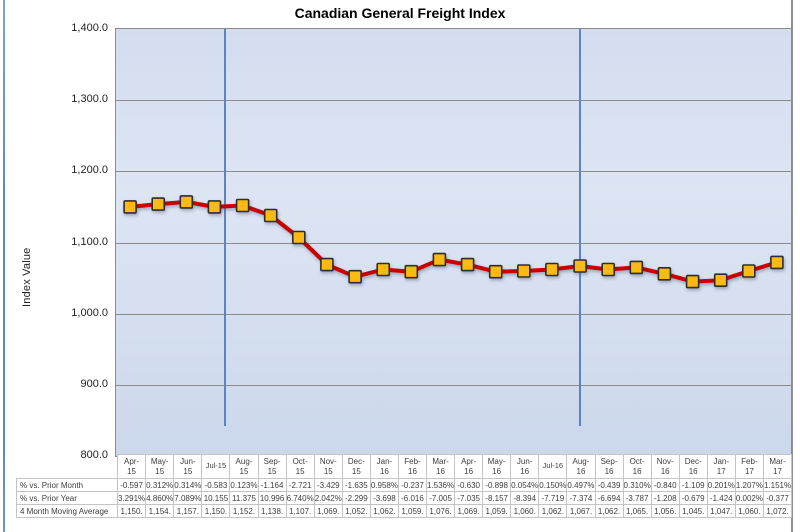 This screenshot has width=800, height=532. Describe the element at coordinates (553, 498) in the screenshot. I see `table-cell: -7.719` at that location.